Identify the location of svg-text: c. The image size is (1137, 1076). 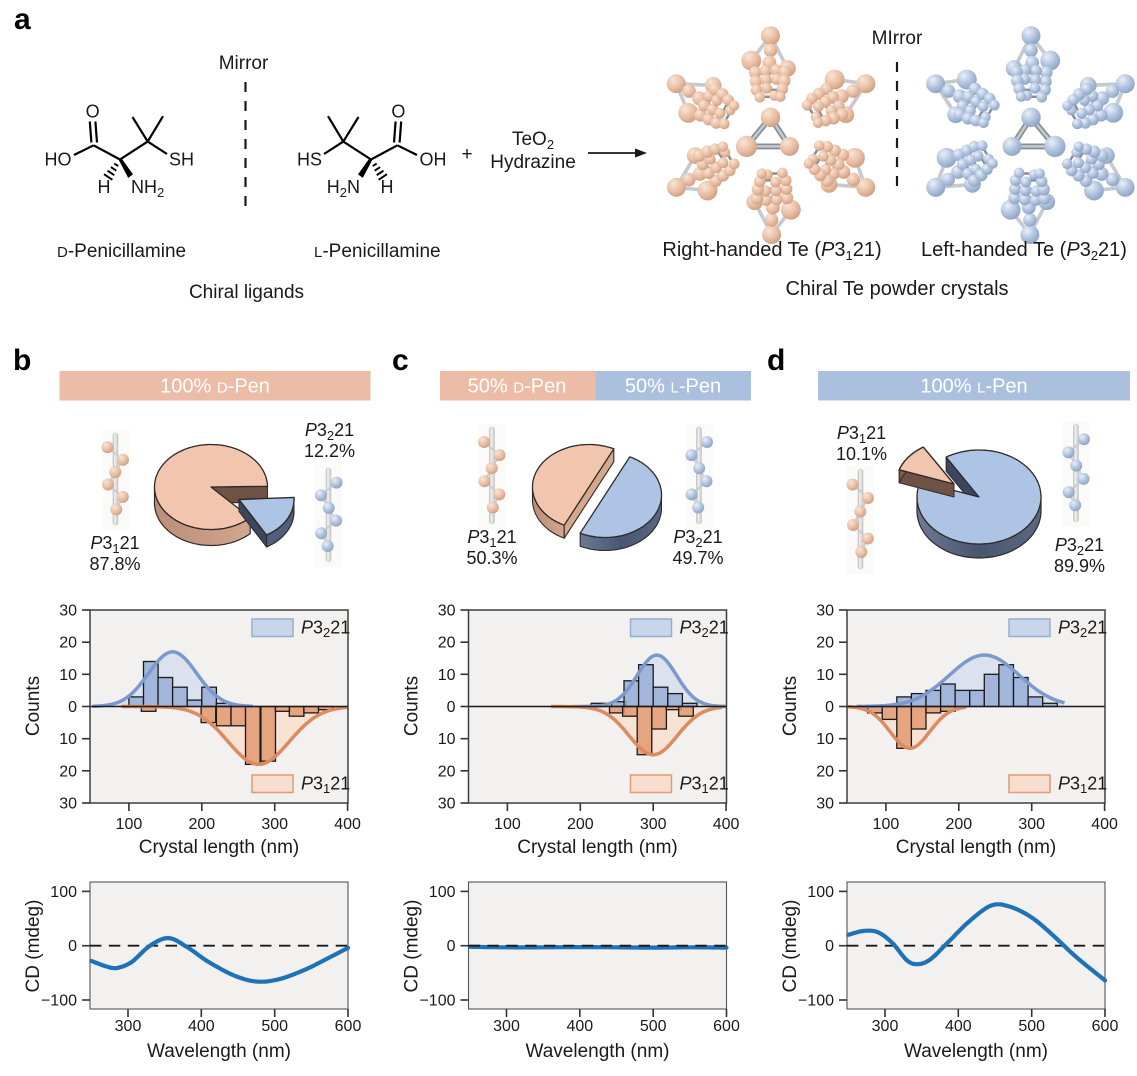
(400, 360).